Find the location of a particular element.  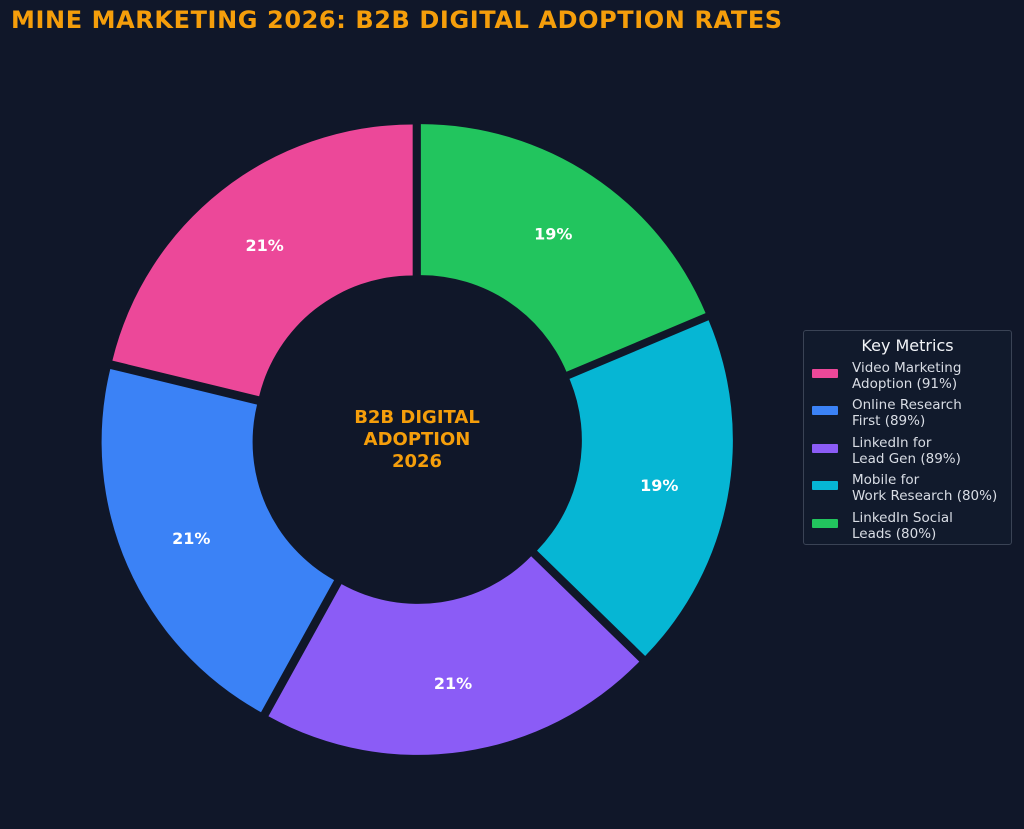

slice-label-3: 21% is located at coordinates (453, 683).